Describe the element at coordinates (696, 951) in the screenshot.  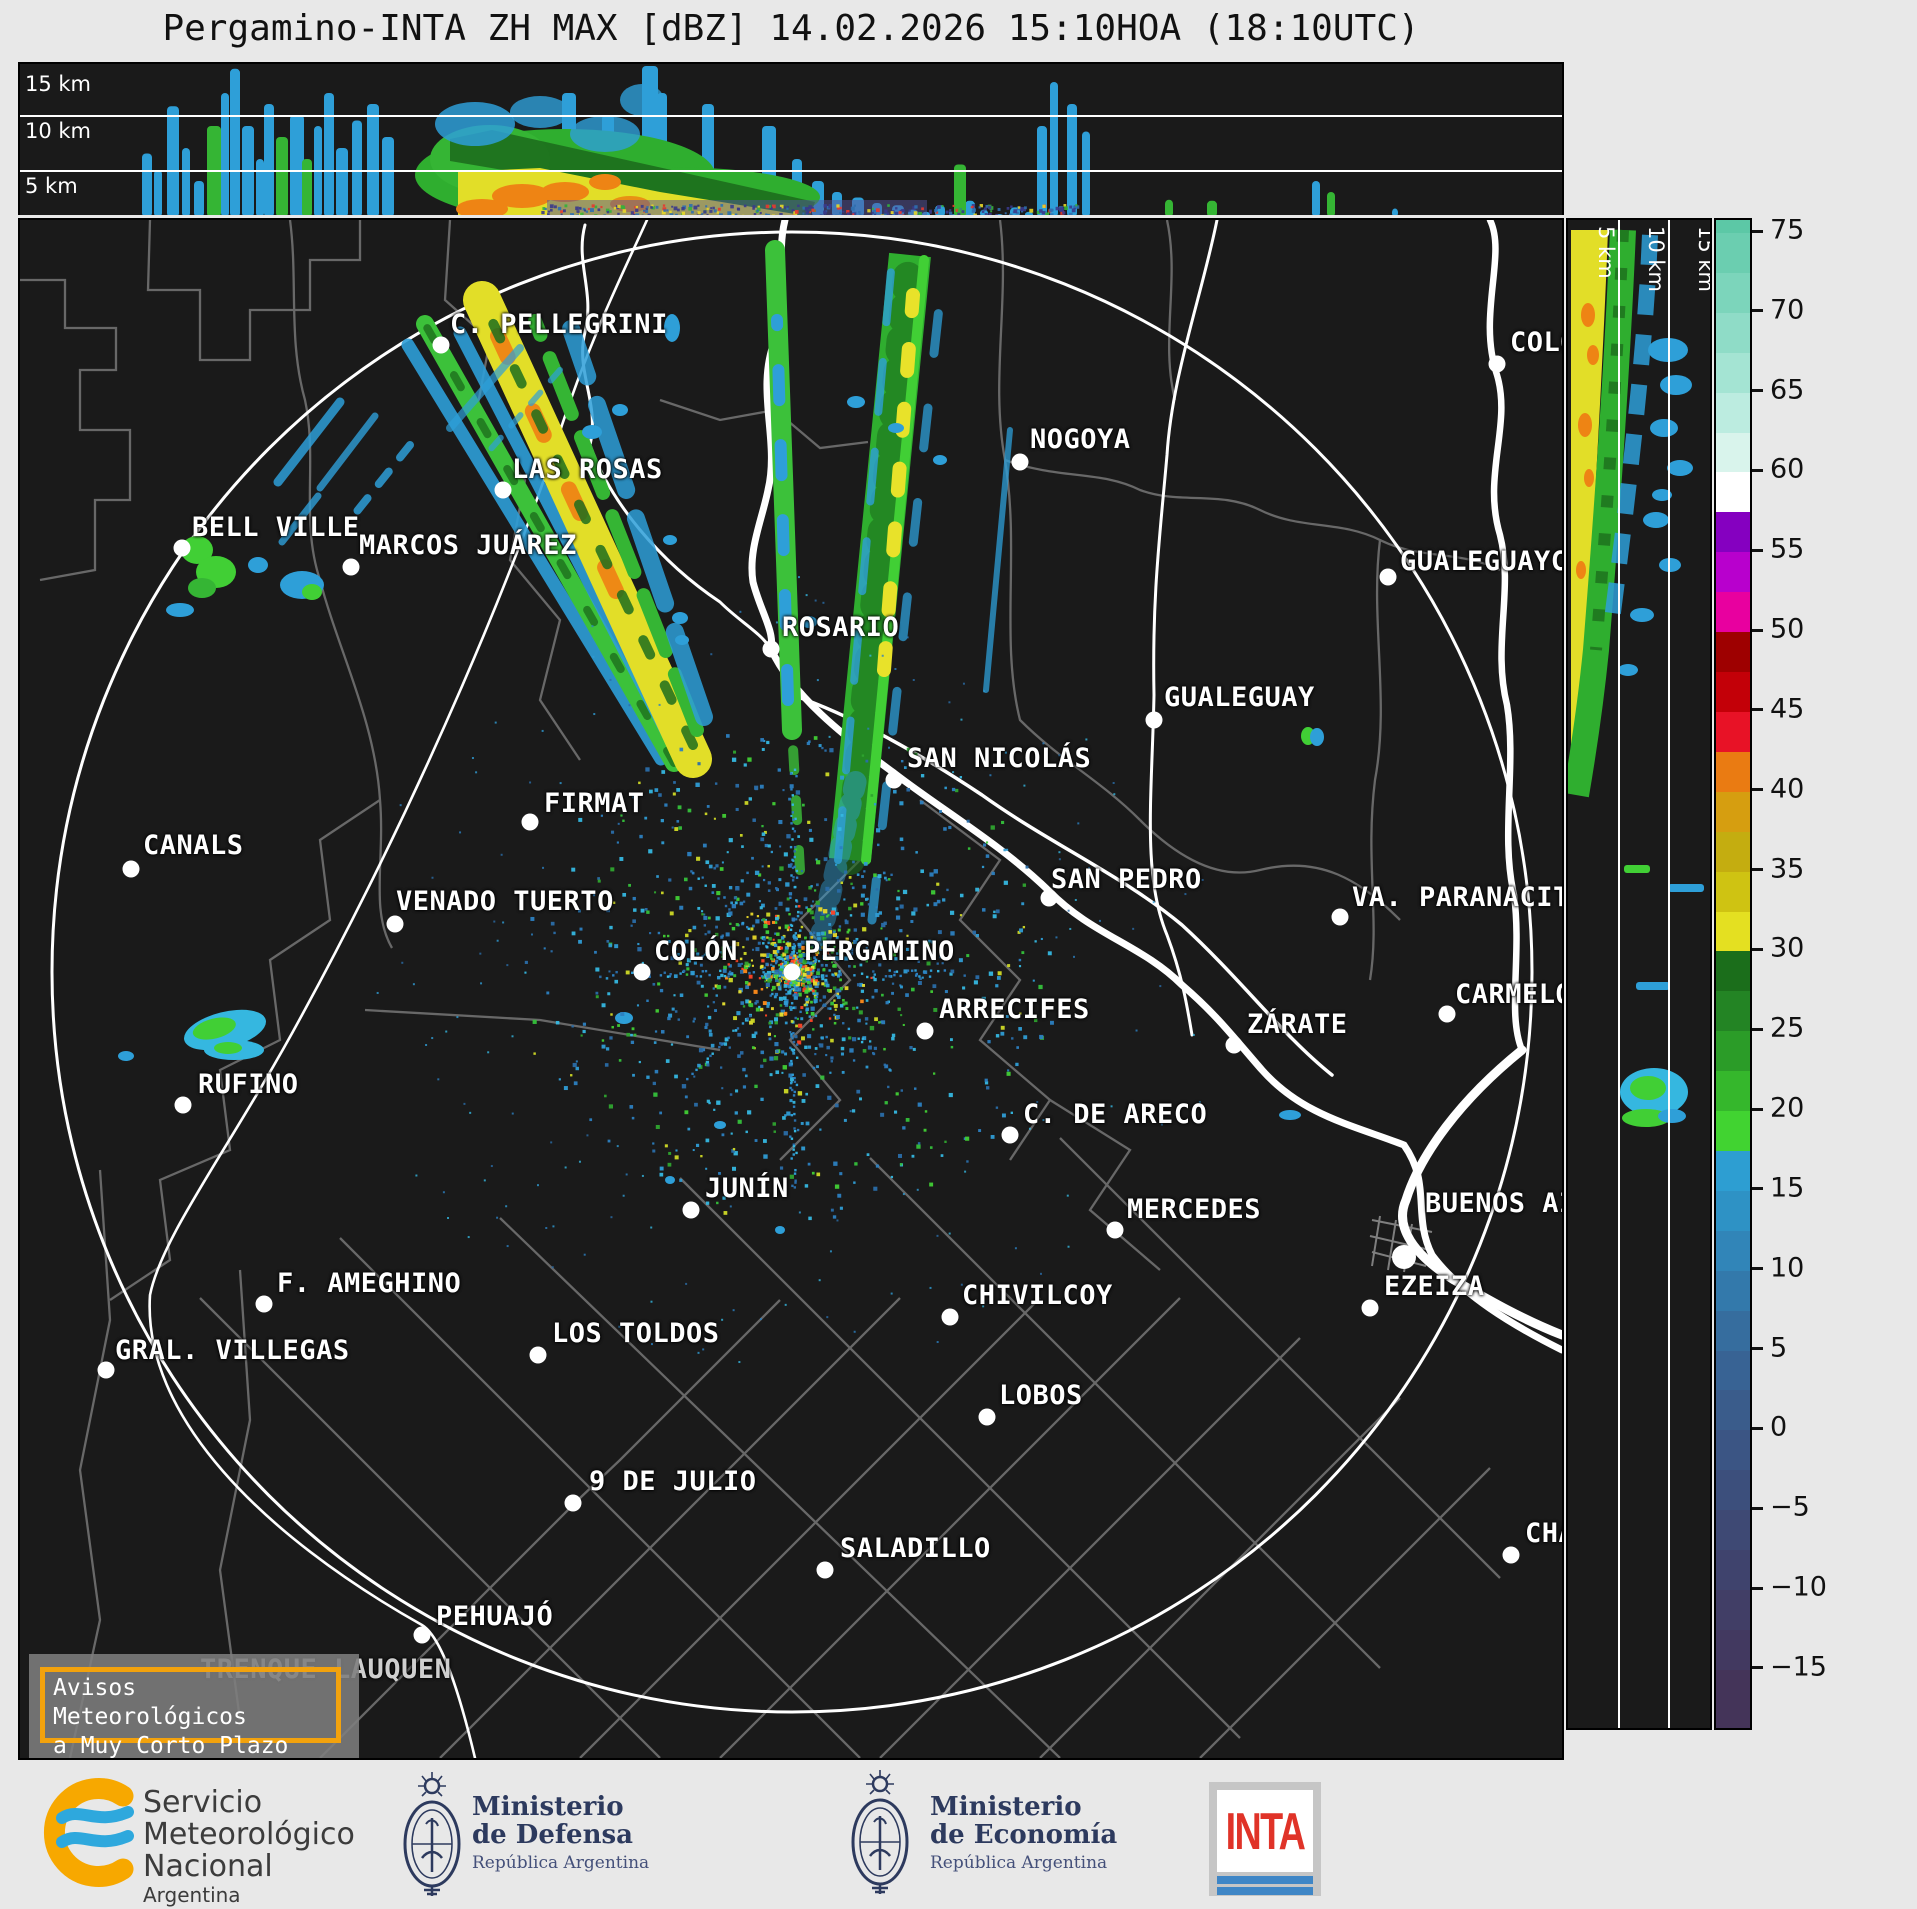
I see `city-label: COLÓN` at that location.